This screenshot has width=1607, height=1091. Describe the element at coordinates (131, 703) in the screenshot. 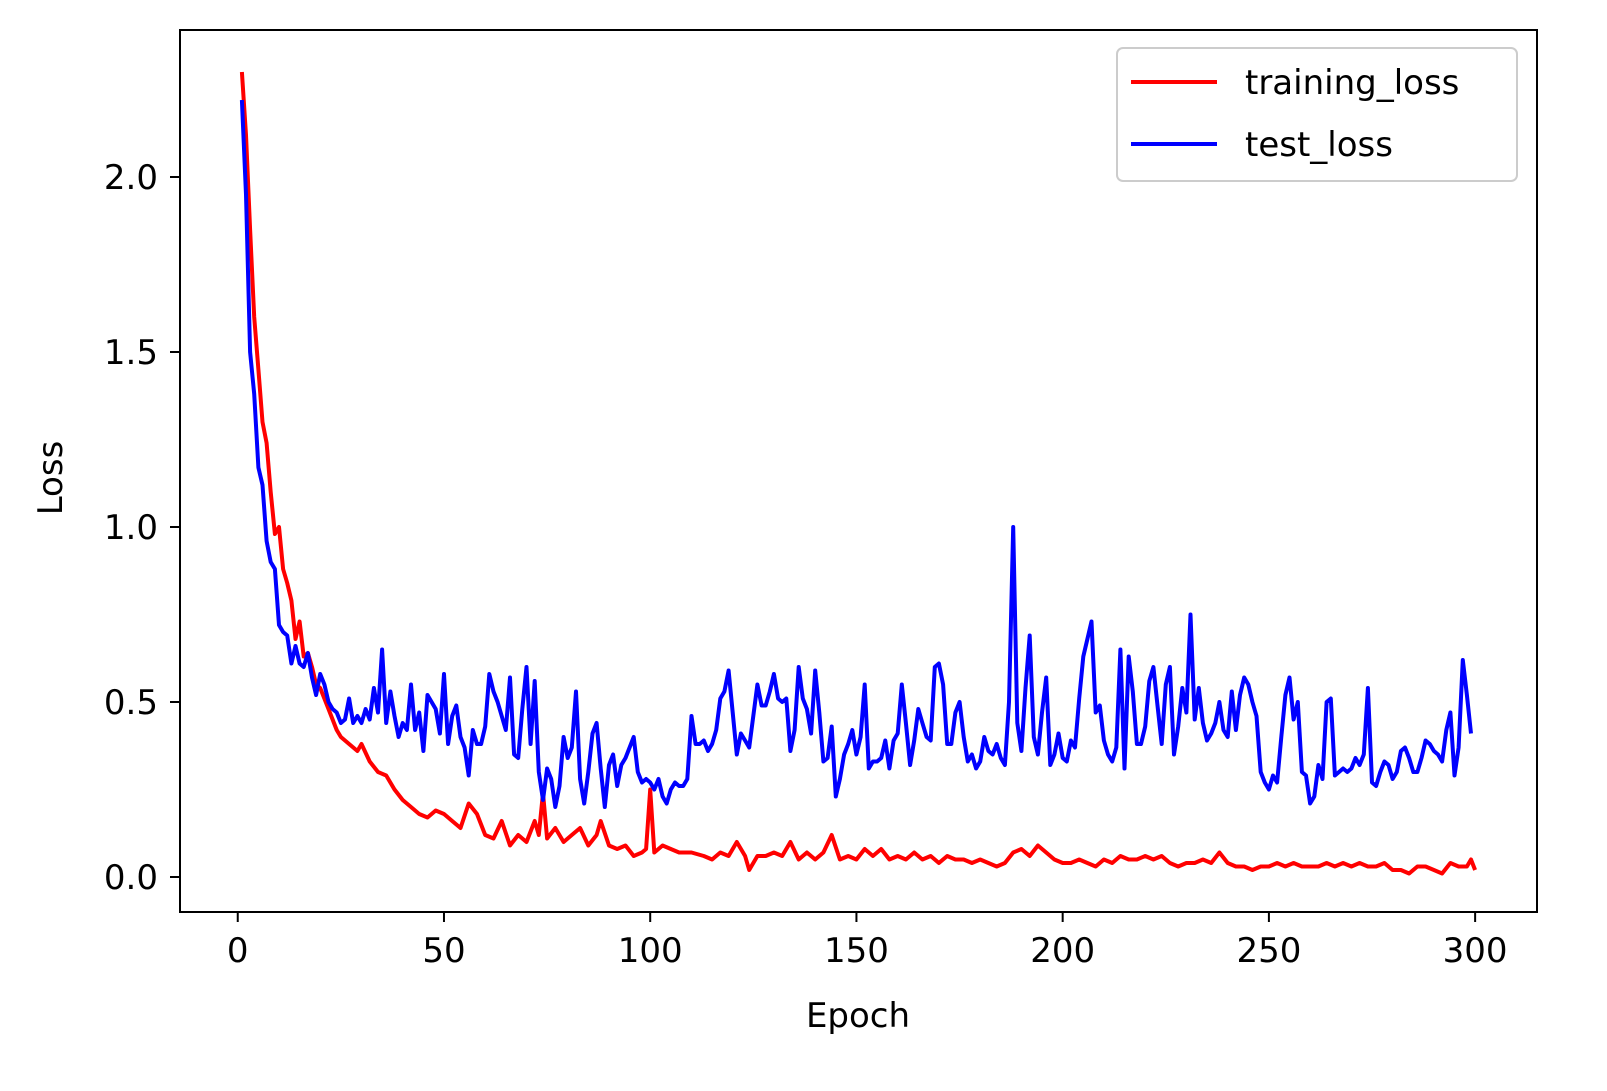

I see `y-tick-label: 0.5` at that location.